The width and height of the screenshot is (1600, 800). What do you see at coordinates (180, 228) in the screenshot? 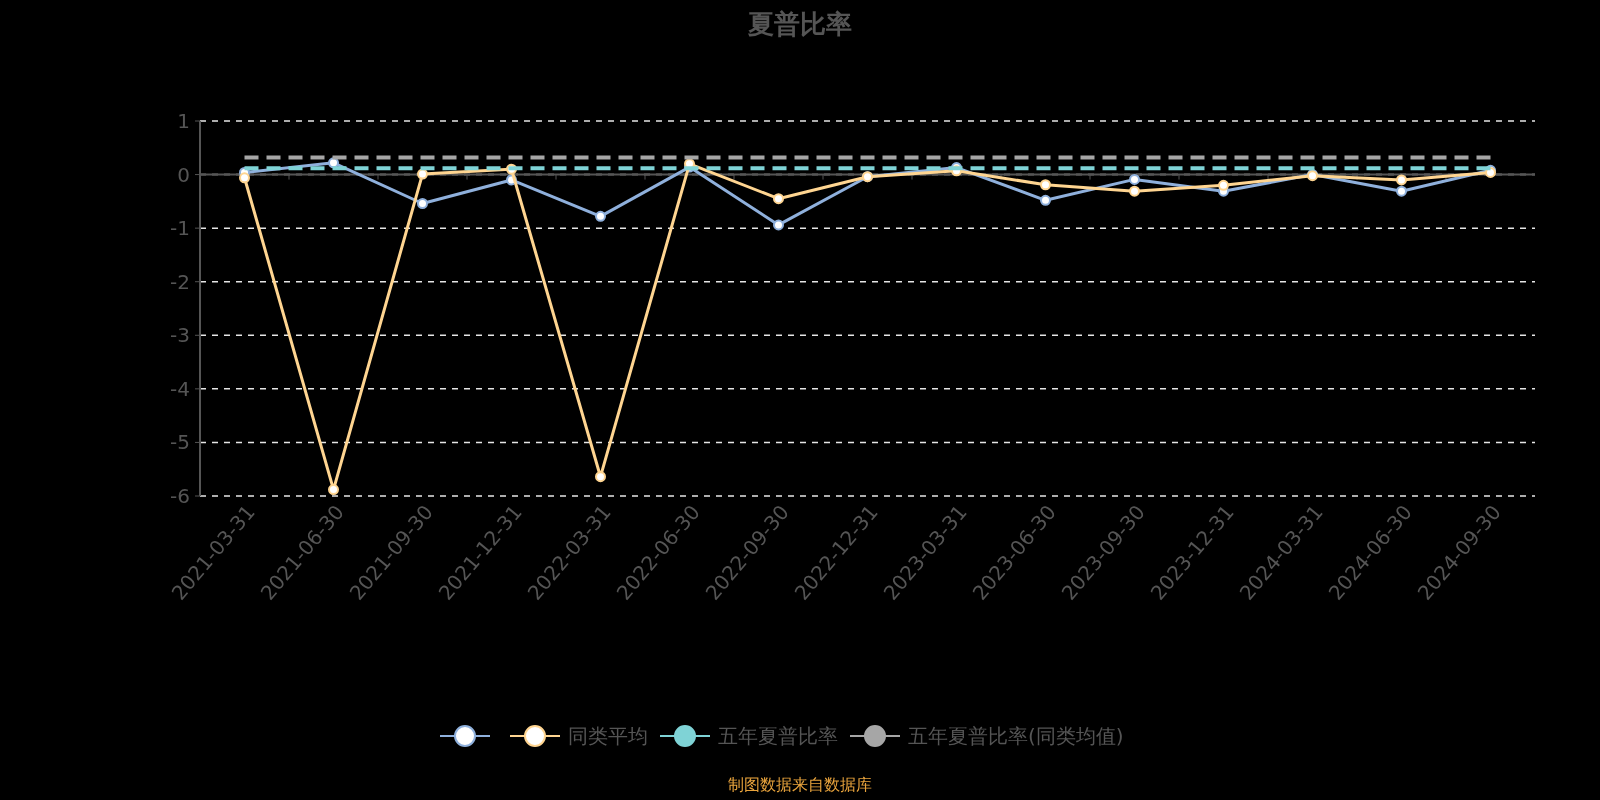
I see `y-tick-label: -1` at bounding box center [180, 228].